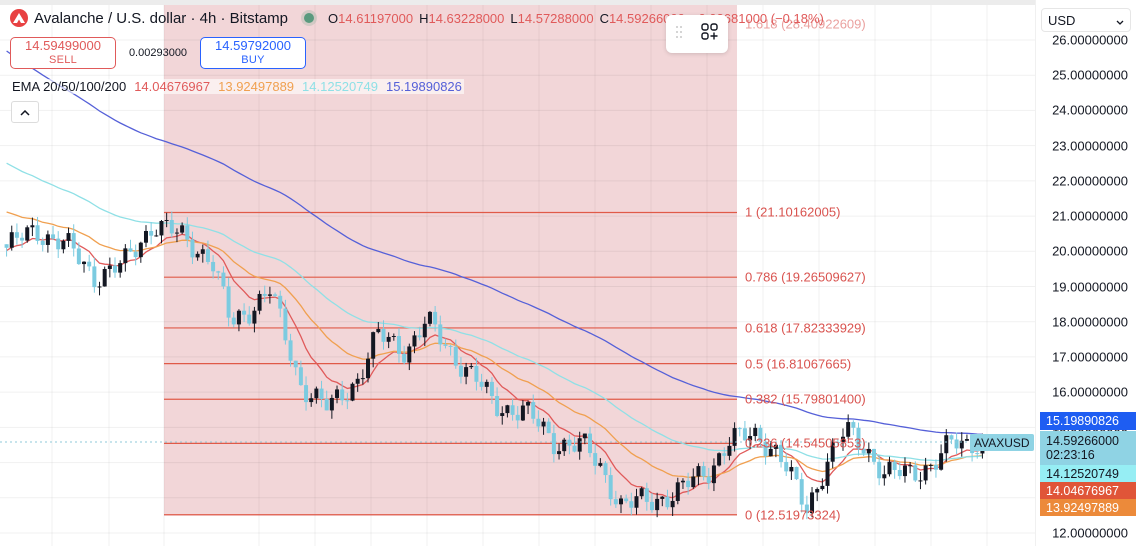 Image resolution: width=1137 pixels, height=546 pixels. I want to click on sell-label: SELL, so click(63, 60).